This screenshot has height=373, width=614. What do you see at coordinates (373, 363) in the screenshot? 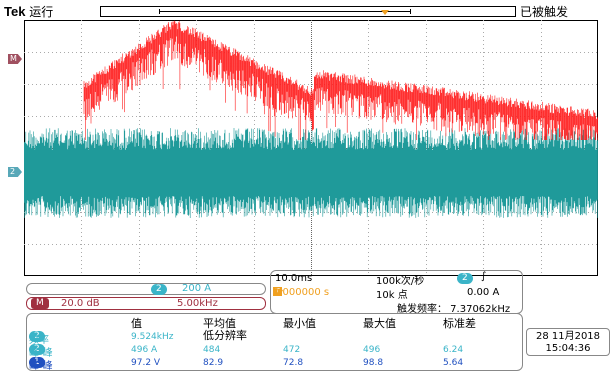
I see `meas-cell: 98.8` at bounding box center [373, 363].